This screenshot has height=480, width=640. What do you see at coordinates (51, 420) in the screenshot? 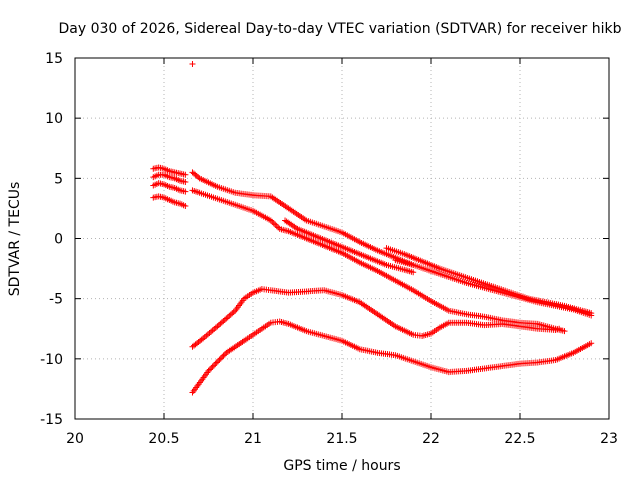
I see `y-tick-label: -15` at bounding box center [51, 420].